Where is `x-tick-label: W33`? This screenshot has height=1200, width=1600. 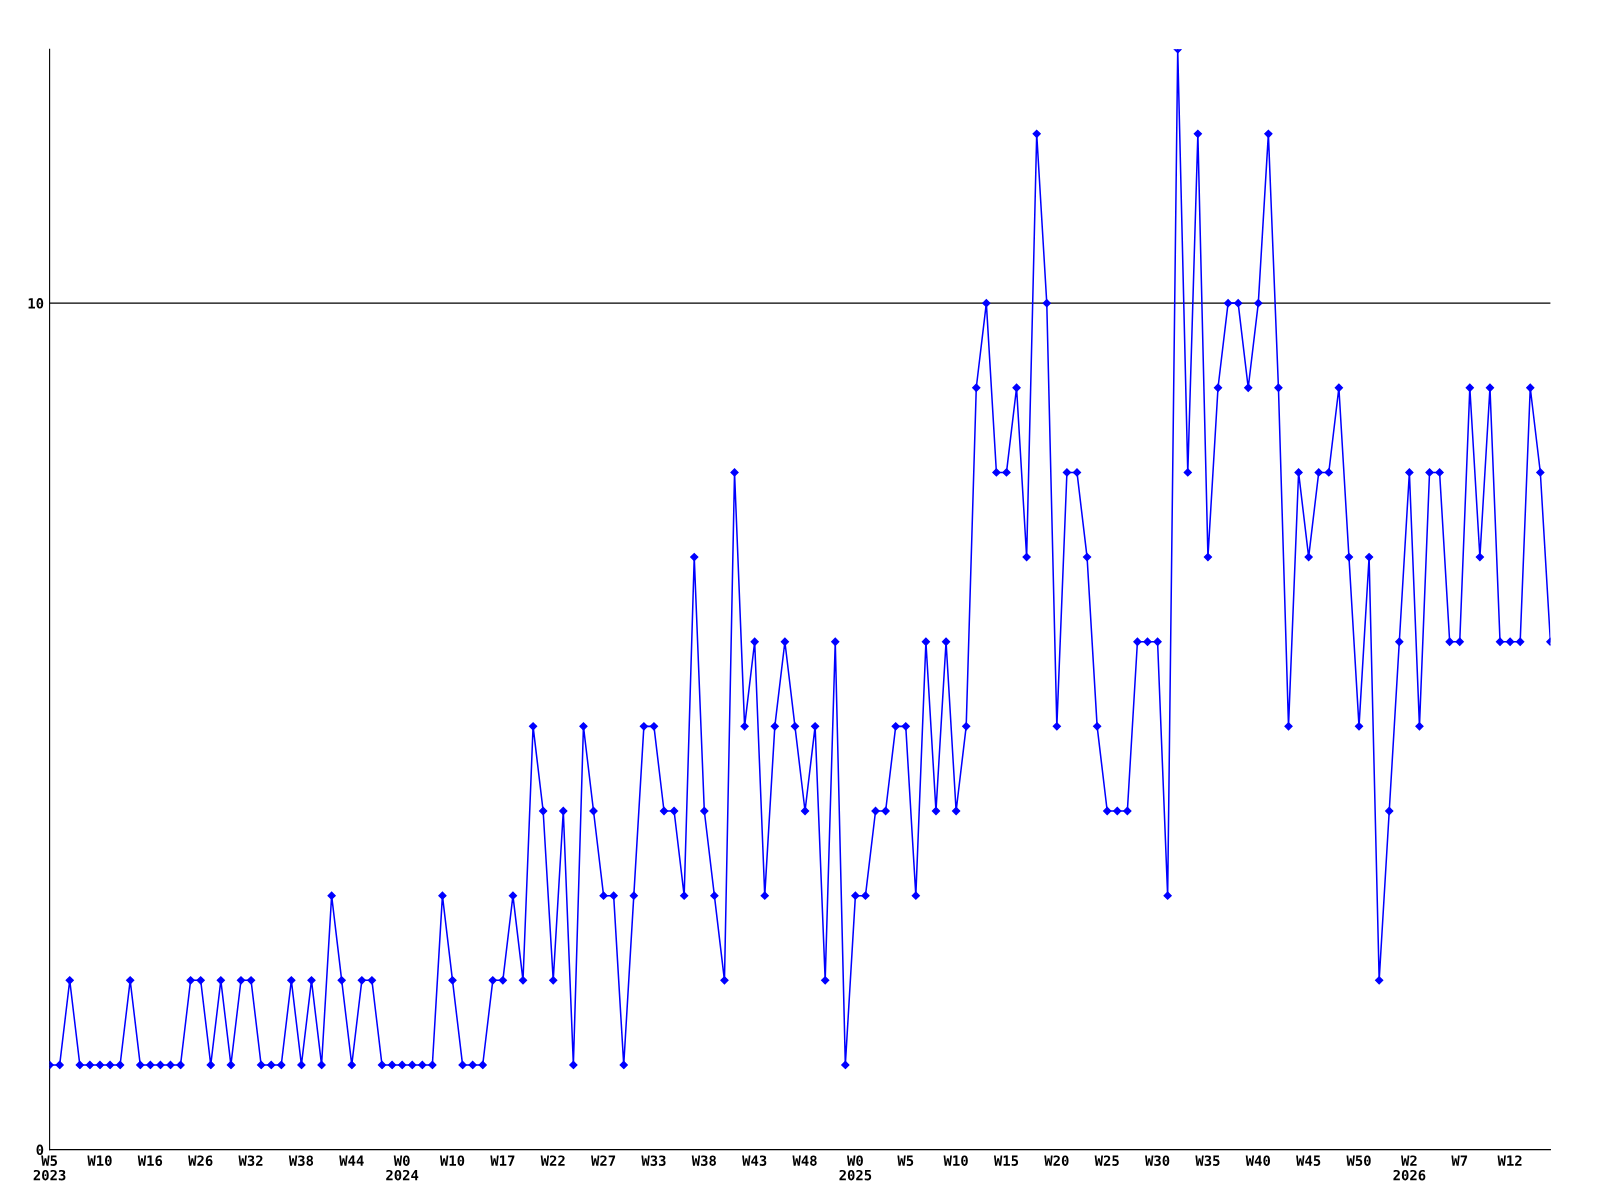 x-tick-label: W33 is located at coordinates (653, 1160).